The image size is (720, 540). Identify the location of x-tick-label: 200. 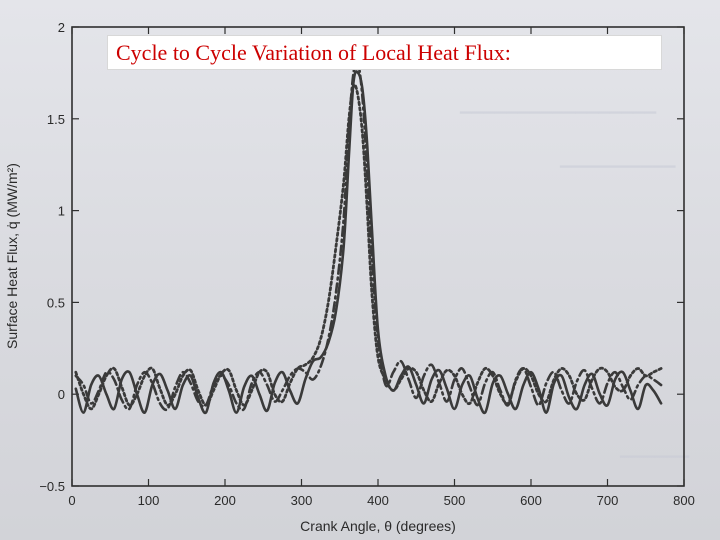
(225, 500).